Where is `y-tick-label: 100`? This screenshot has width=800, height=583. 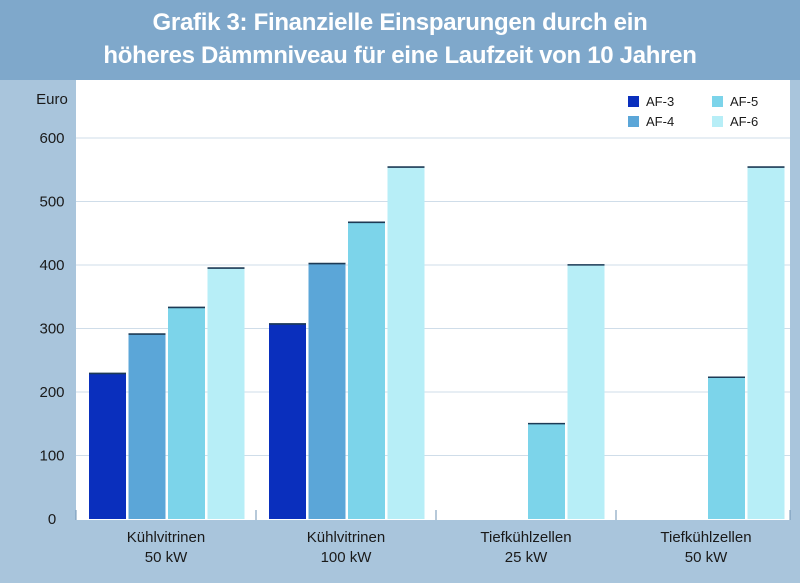 y-tick-label: 100 is located at coordinates (51, 456).